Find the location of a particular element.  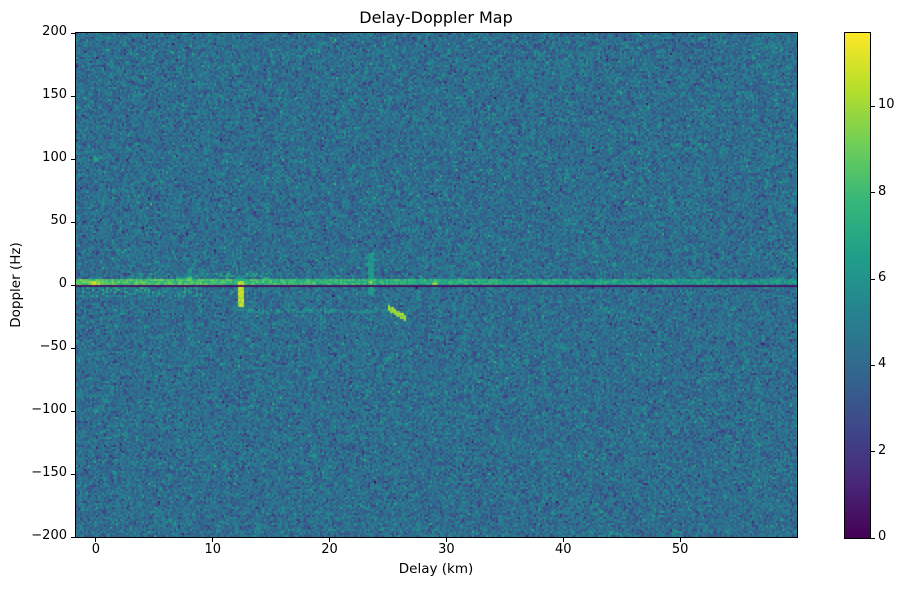

y-tick-label: −50 is located at coordinates (53, 346).